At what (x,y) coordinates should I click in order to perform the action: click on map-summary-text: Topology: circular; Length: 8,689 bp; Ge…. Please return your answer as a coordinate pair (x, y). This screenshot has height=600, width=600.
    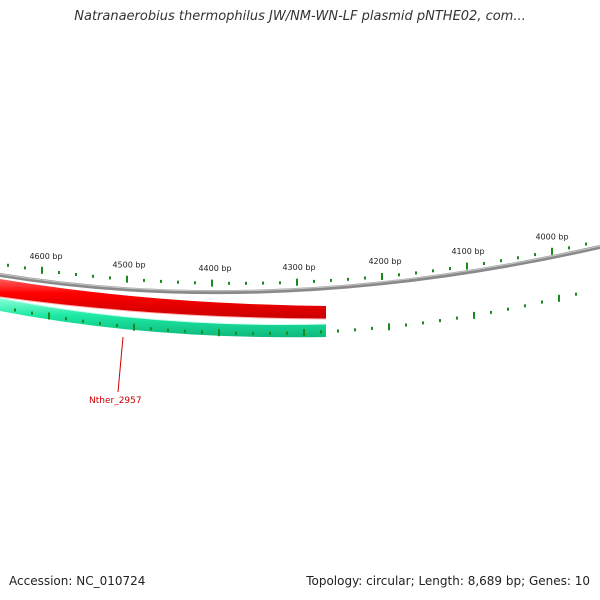
    Looking at the image, I should click on (448, 581).